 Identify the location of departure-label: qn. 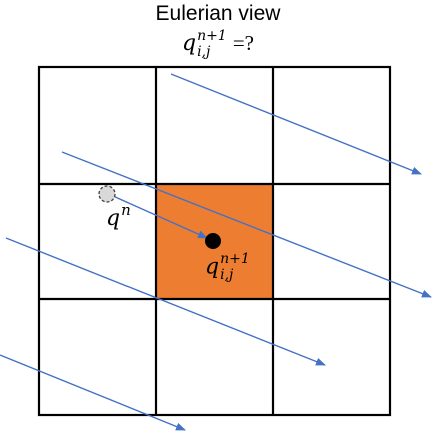
(118, 216).